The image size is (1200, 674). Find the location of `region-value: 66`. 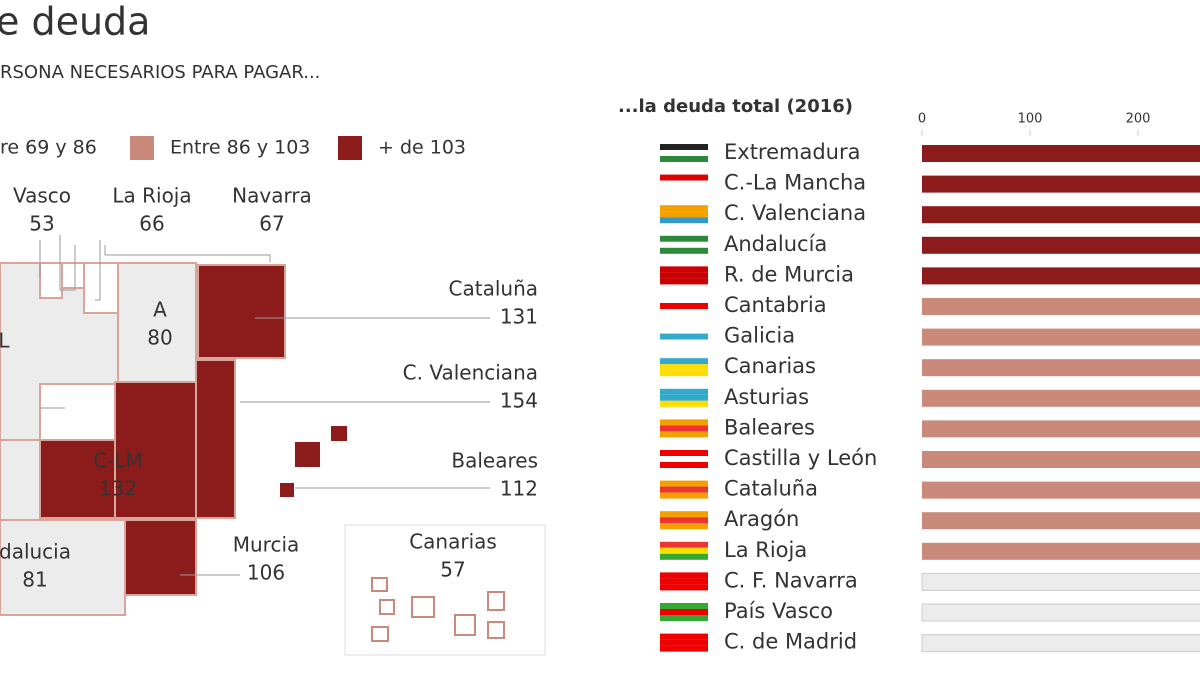

region-value: 66 is located at coordinates (151, 224).